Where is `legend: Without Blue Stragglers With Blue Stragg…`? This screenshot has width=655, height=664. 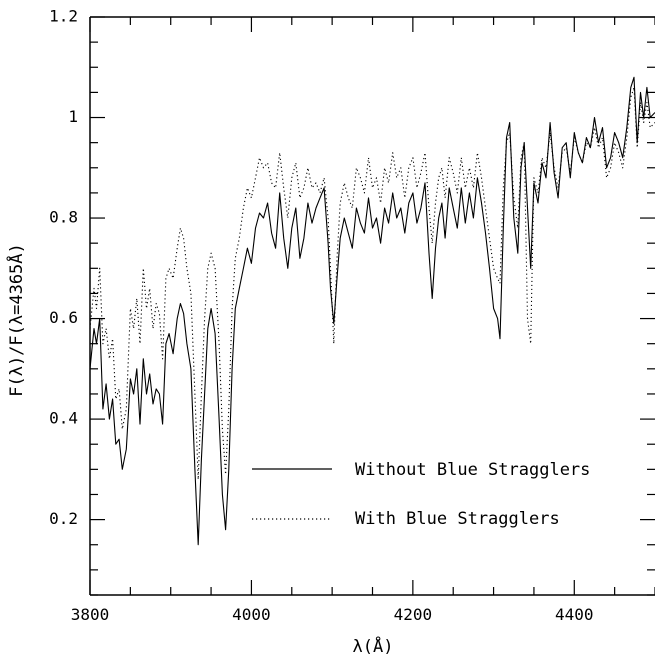
legend: Without Blue Stragglers With Blue Stragg… is located at coordinates (421, 494).